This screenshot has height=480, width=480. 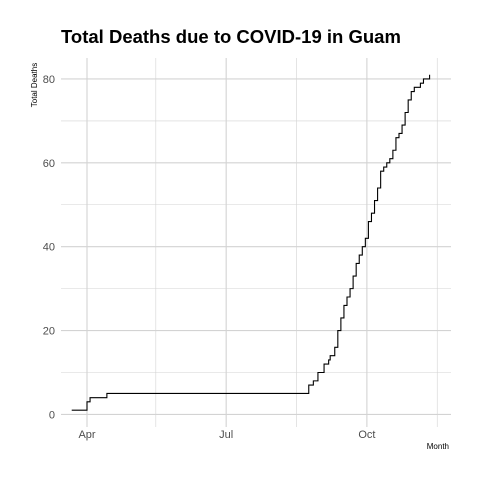 What do you see at coordinates (34, 85) in the screenshot?
I see `y-axis-label: Total Deaths` at bounding box center [34, 85].